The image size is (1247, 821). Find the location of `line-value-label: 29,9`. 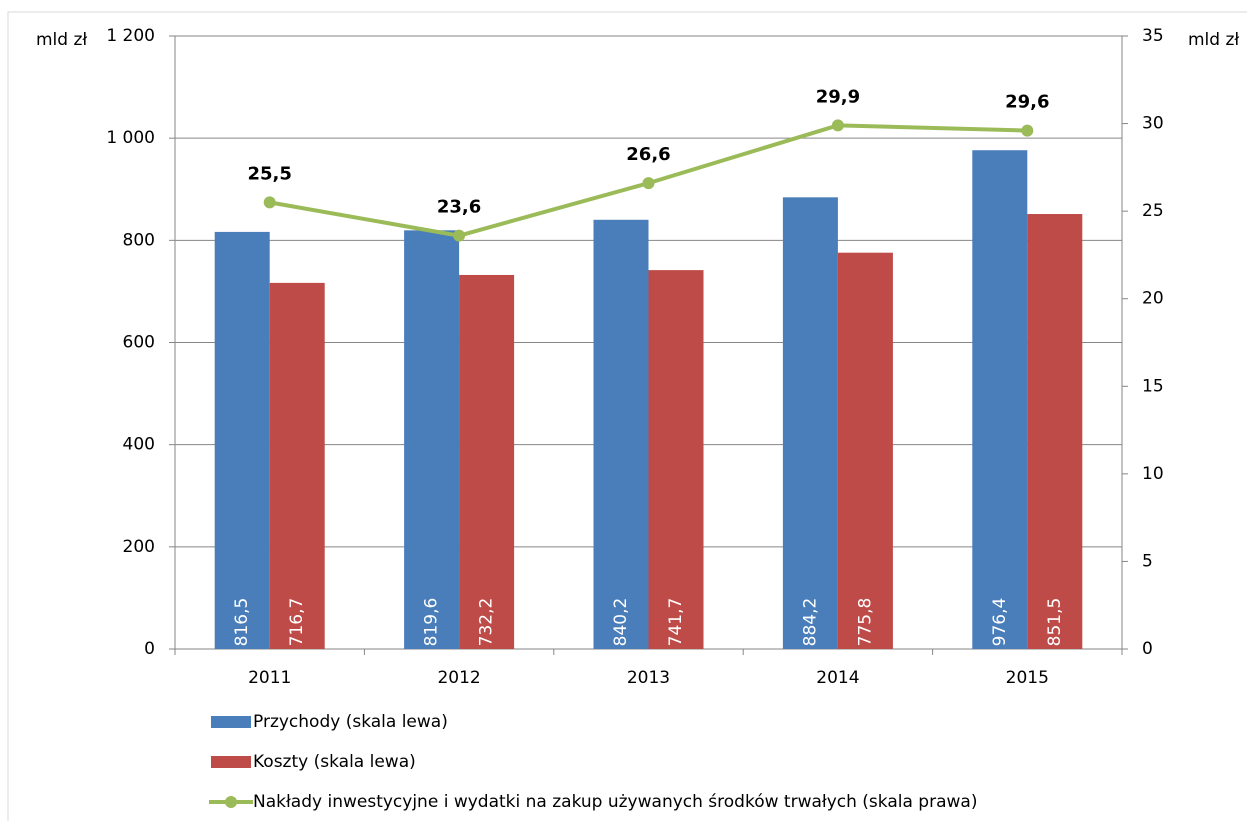

line-value-label: 29,9 is located at coordinates (838, 96).